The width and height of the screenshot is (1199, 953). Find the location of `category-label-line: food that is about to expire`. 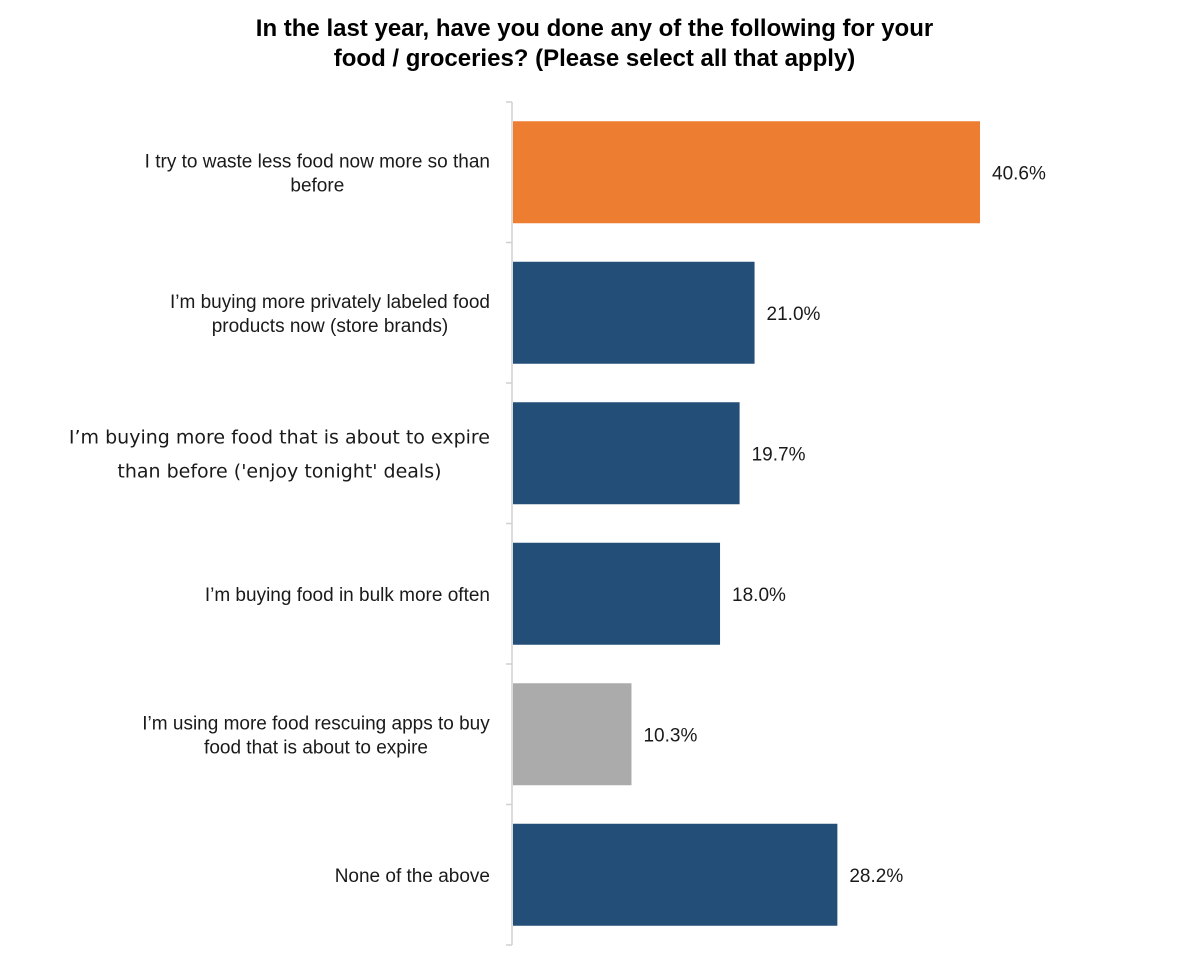

category-label-line: food that is about to expire is located at coordinates (316, 747).